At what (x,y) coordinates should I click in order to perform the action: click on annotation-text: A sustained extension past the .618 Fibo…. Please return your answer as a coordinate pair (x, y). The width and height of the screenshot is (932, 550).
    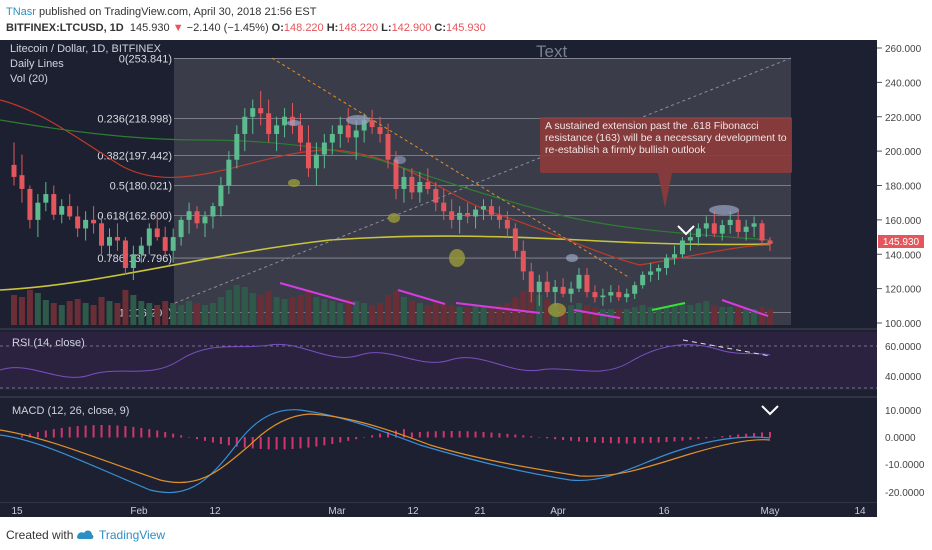
    Looking at the image, I should click on (666, 138).